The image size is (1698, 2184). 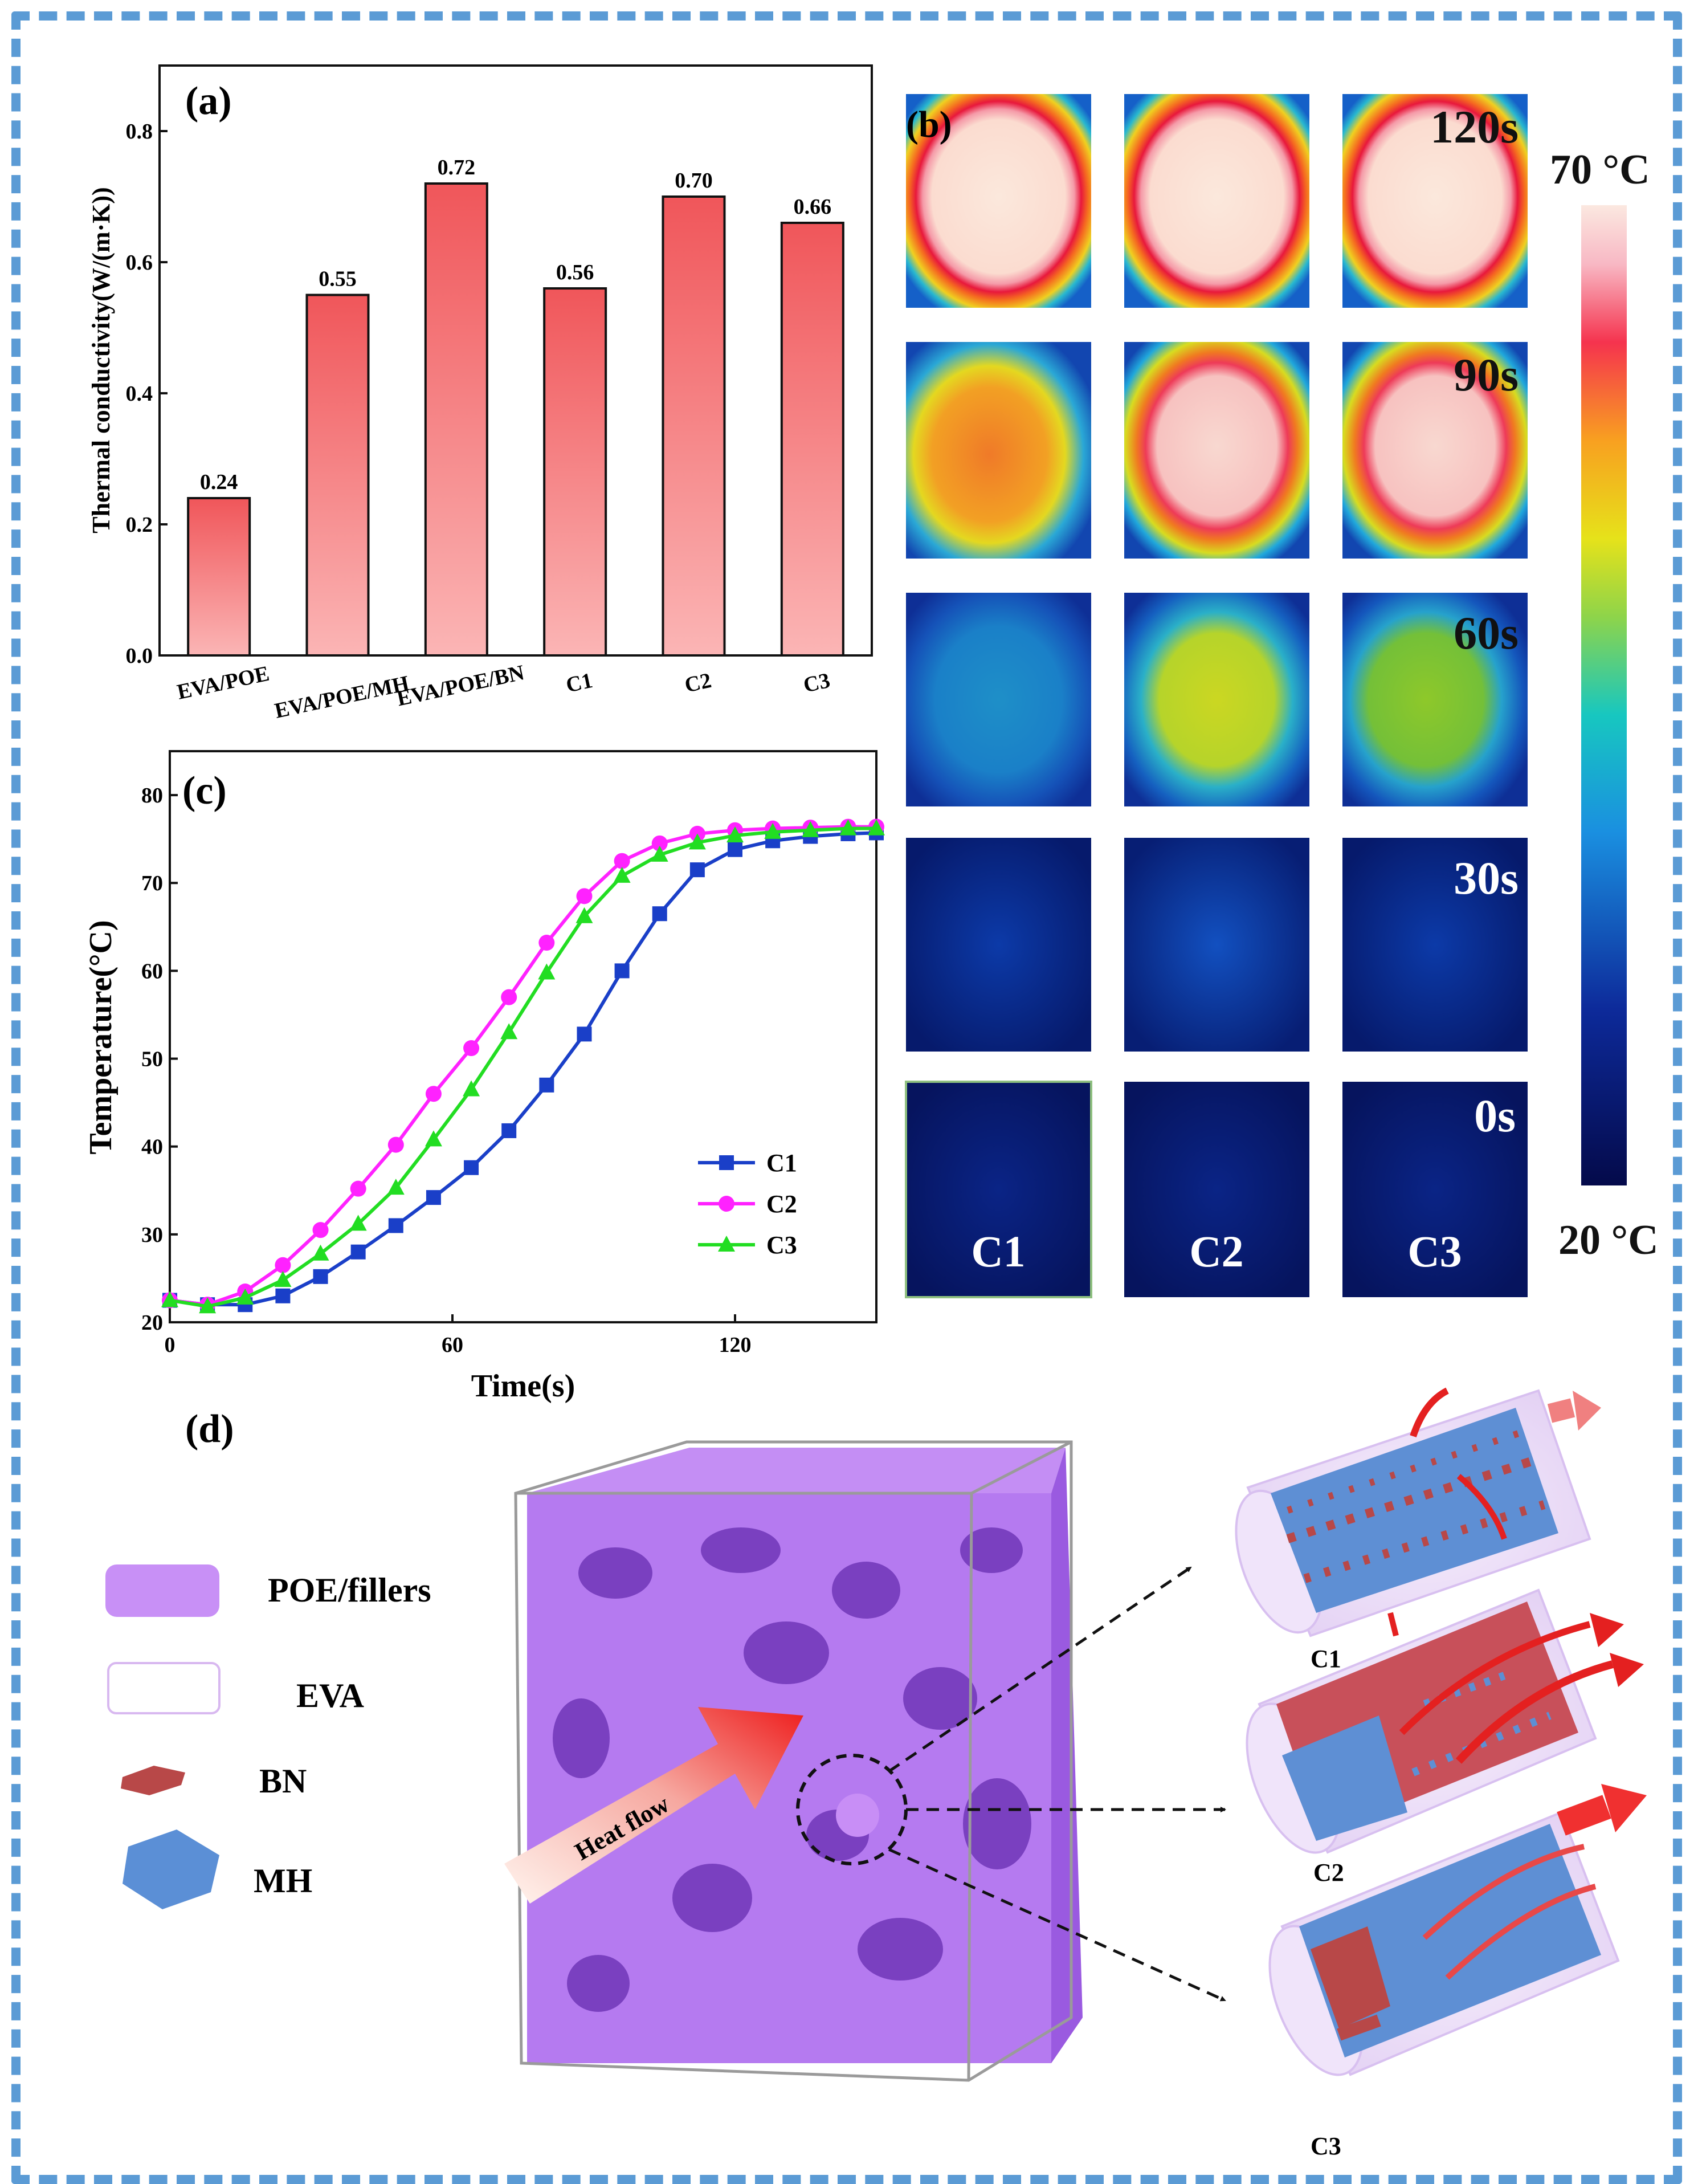 I want to click on bar-category-label: C1, so click(x=579, y=683).